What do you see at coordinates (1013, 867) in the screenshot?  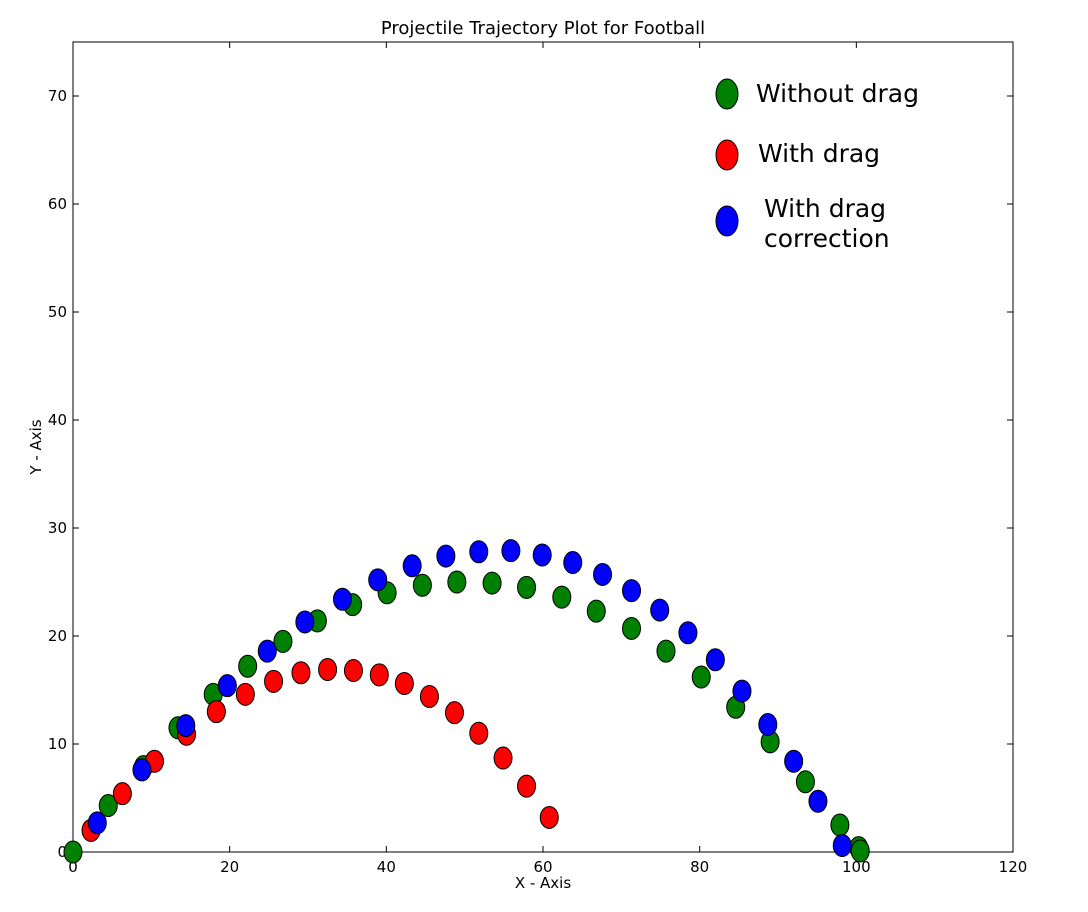 I see `x-tick-label: 120` at bounding box center [1013, 867].